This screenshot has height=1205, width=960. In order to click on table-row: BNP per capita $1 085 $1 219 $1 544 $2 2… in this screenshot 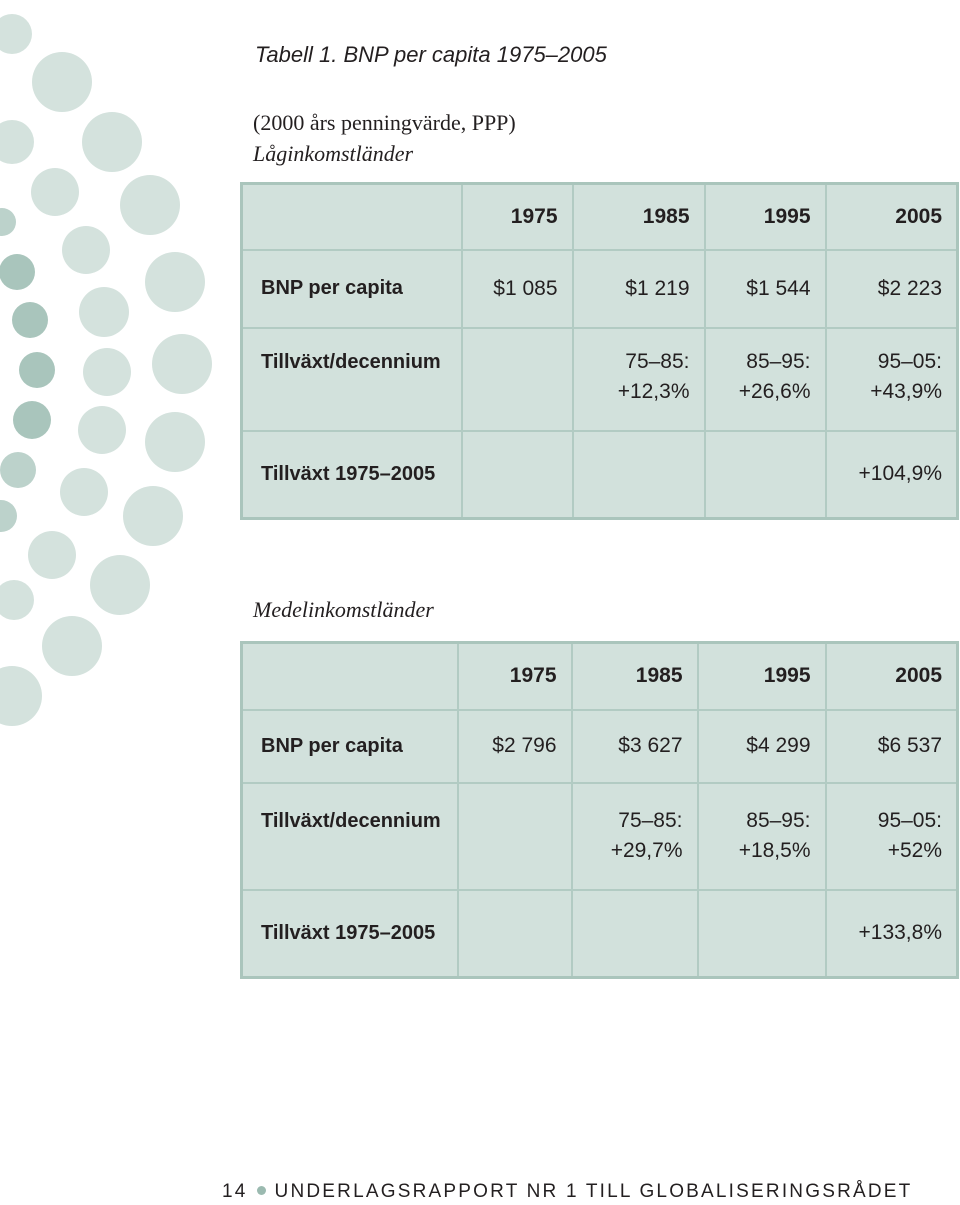, I will do `click(599, 288)`.